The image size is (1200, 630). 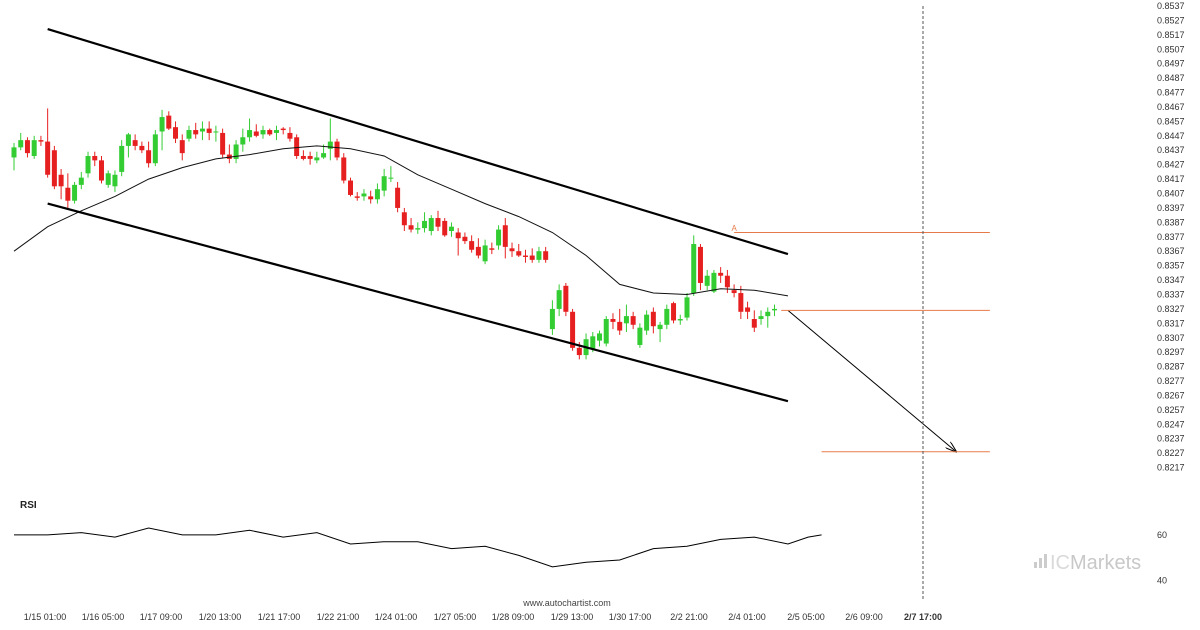 What do you see at coordinates (1171, 237) in the screenshot?
I see `price-tick-label: 0.8377` at bounding box center [1171, 237].